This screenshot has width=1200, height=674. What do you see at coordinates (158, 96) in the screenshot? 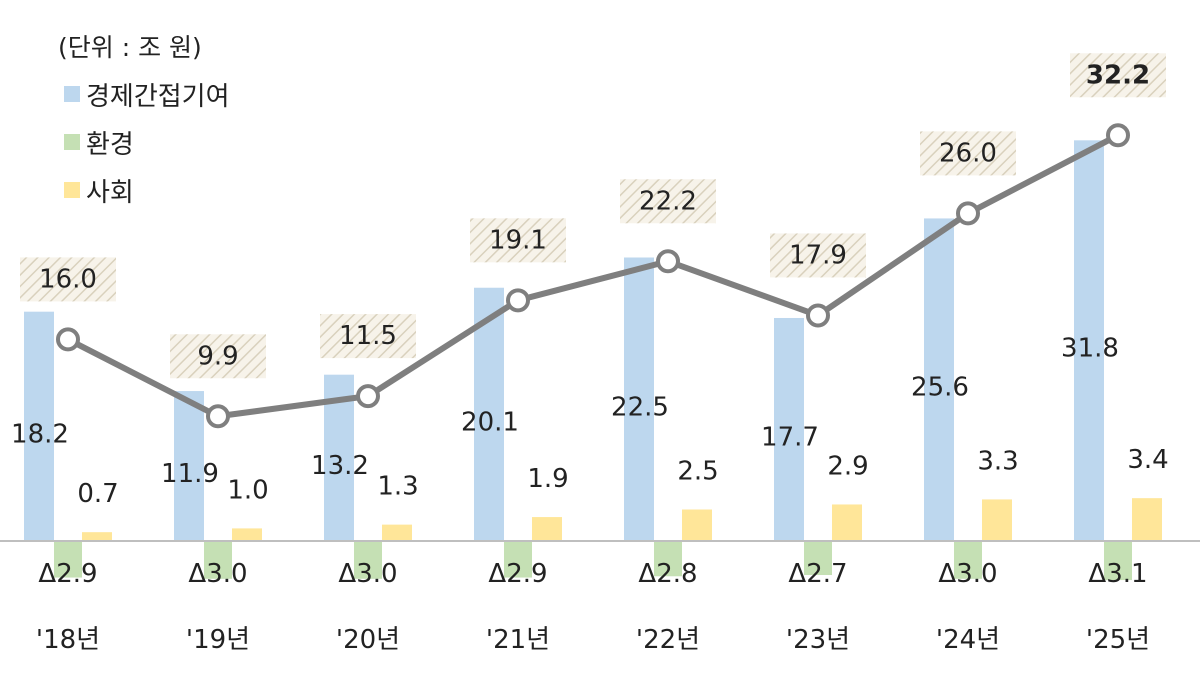
I see `legend-label-economic: 경제간접기여` at bounding box center [158, 96].